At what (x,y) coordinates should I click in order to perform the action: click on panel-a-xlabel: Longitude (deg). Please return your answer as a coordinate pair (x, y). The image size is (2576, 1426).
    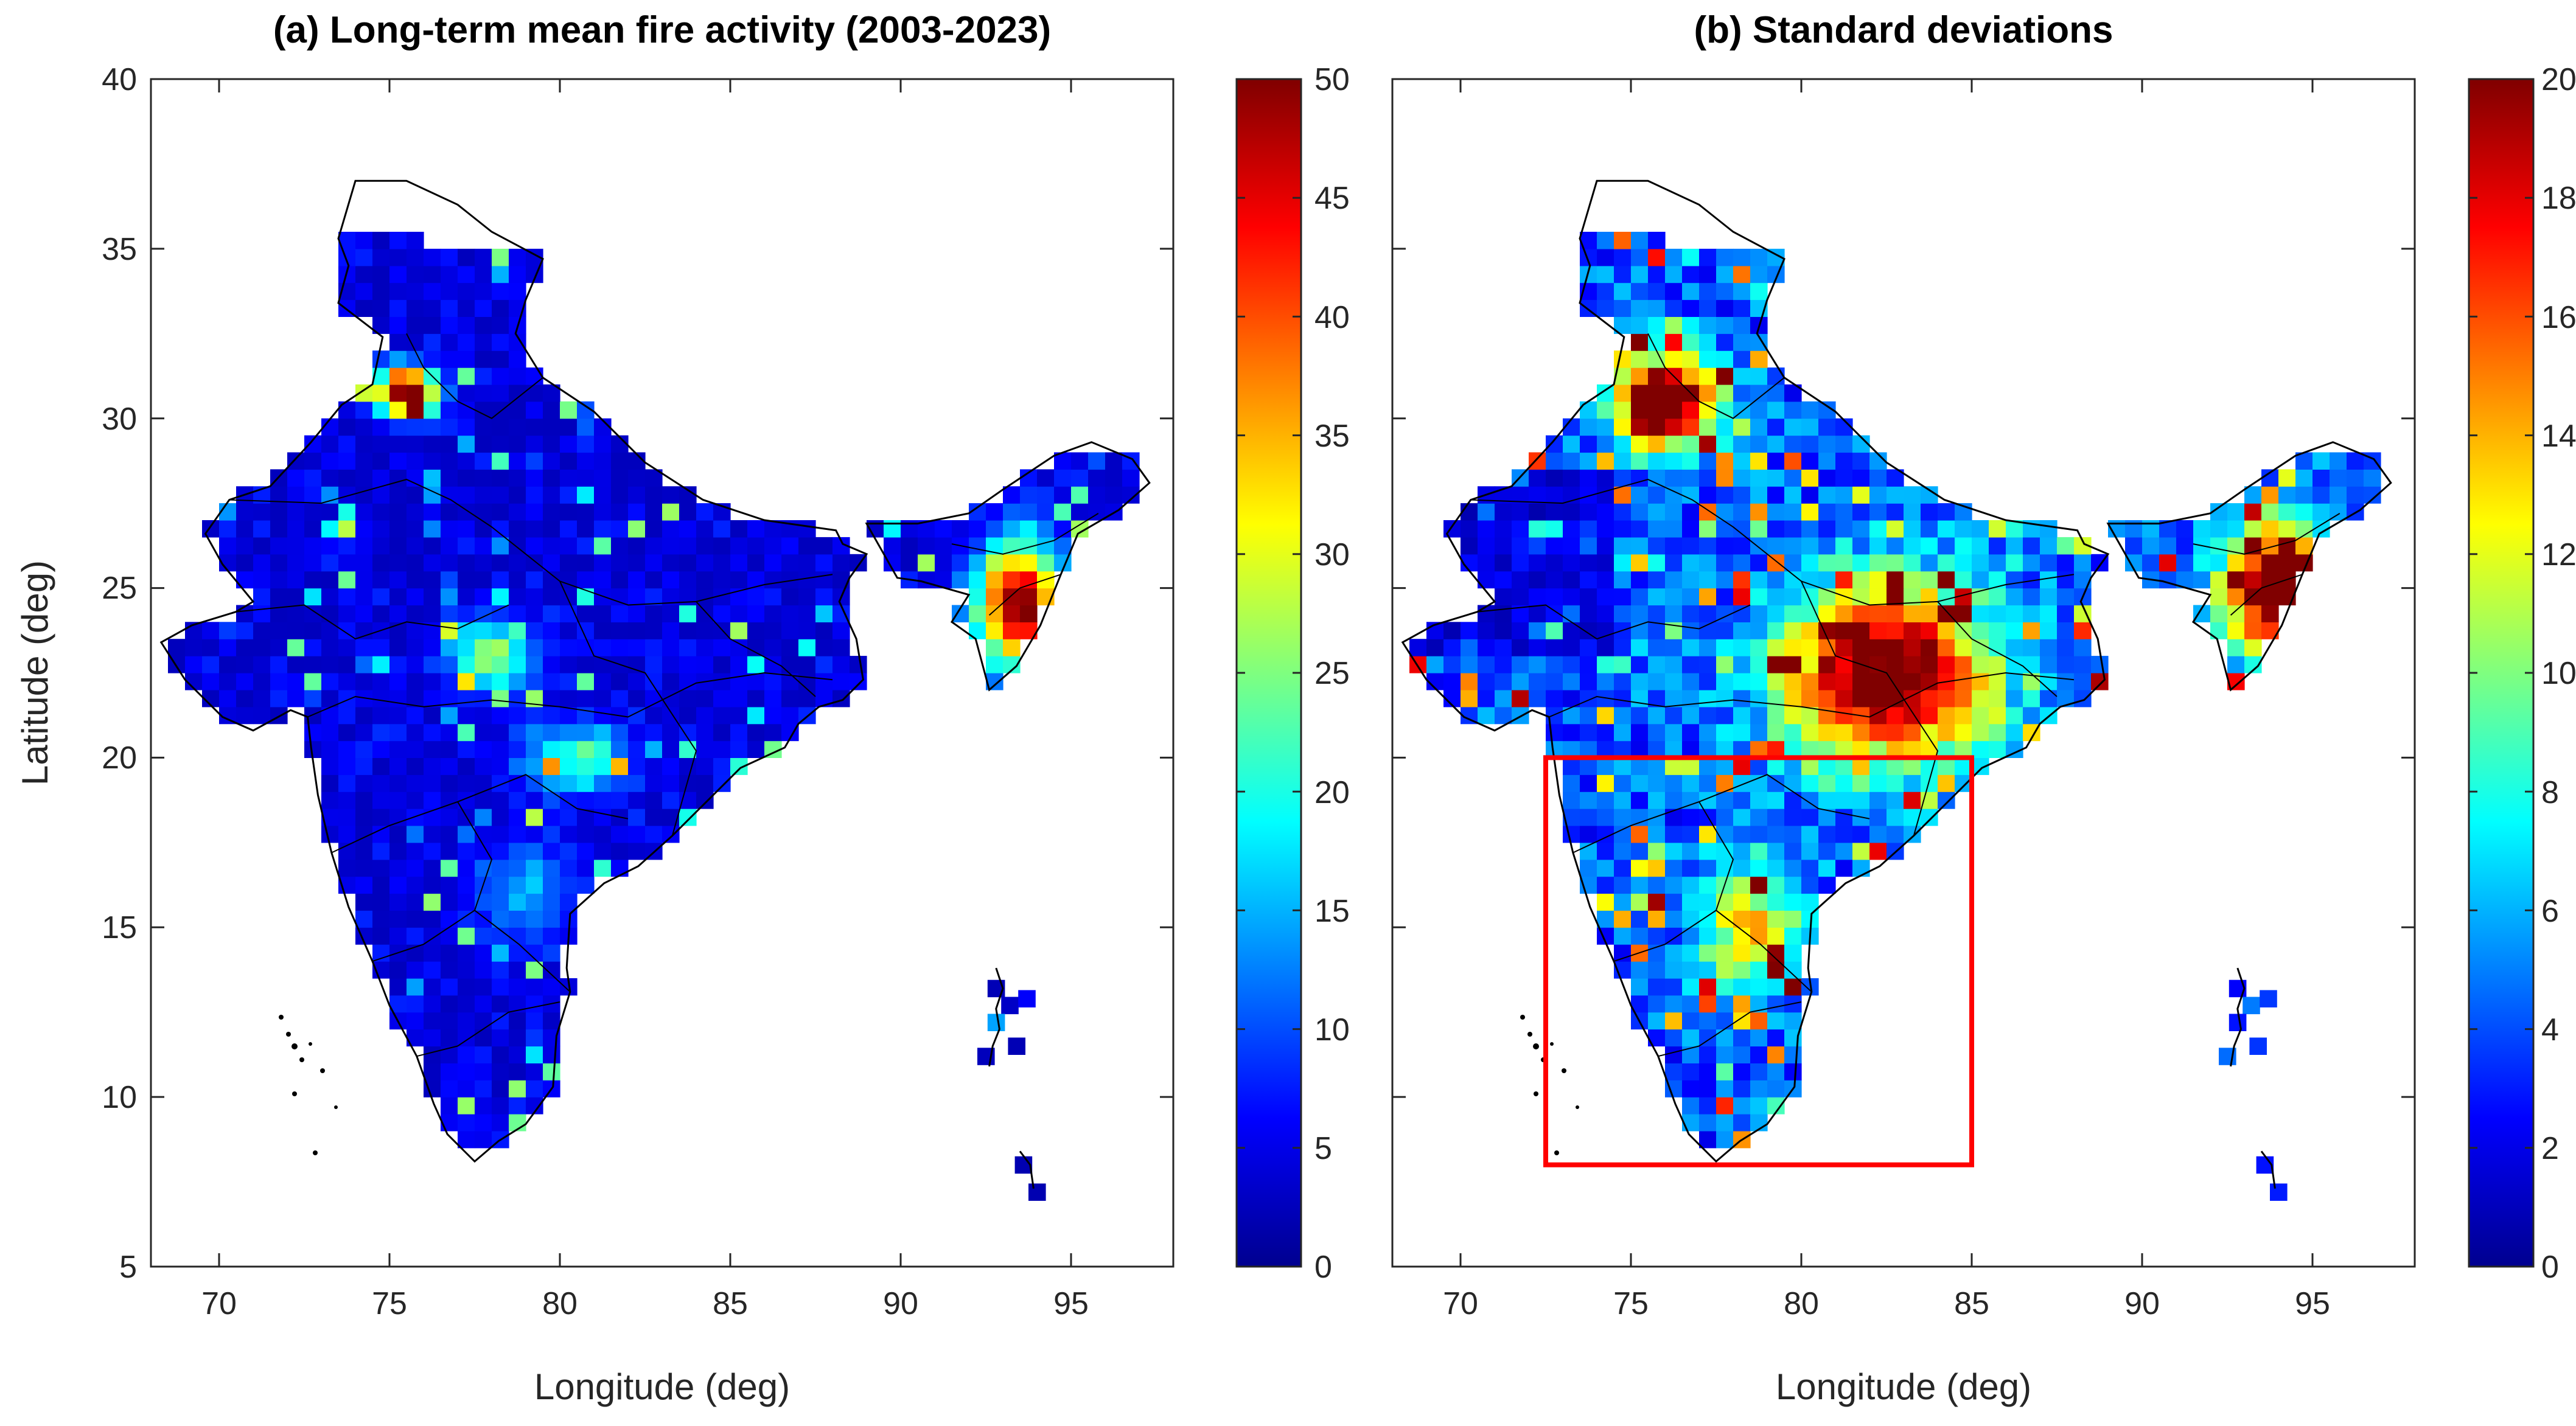
    Looking at the image, I should click on (662, 1386).